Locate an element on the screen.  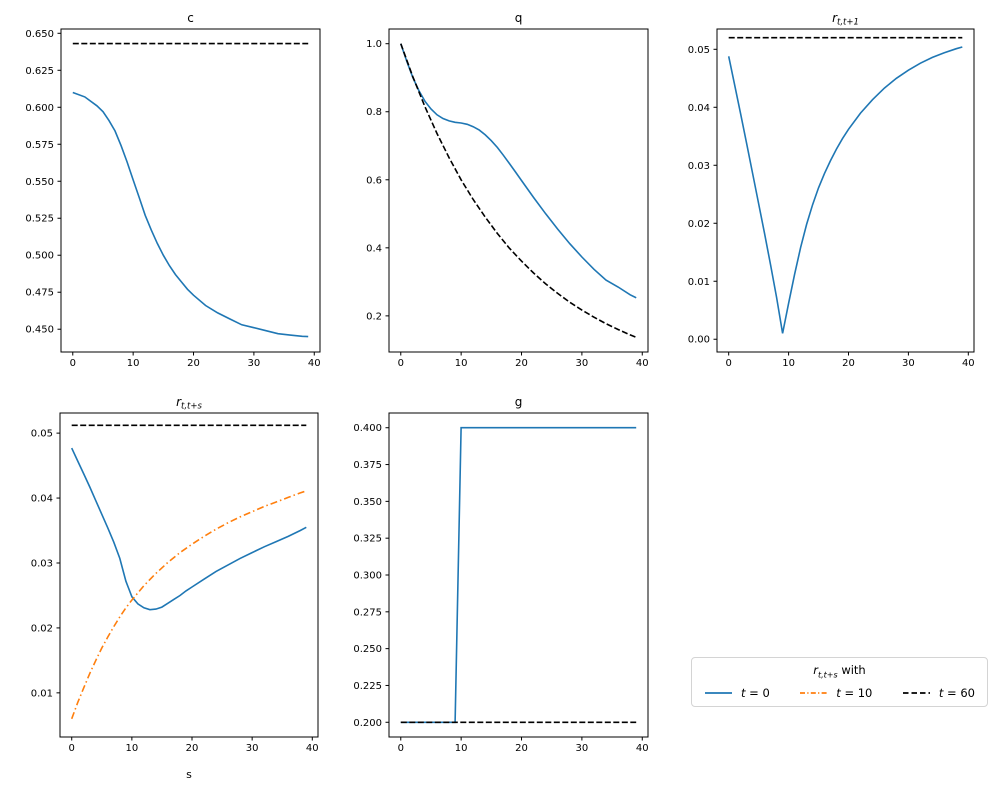
legend-label-rest: = 10 is located at coordinates (856, 693).